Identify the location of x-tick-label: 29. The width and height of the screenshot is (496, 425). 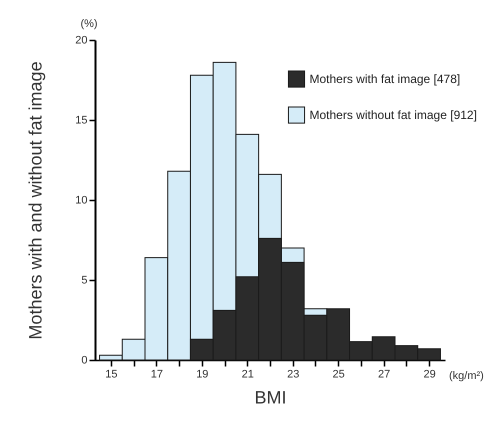
(429, 374).